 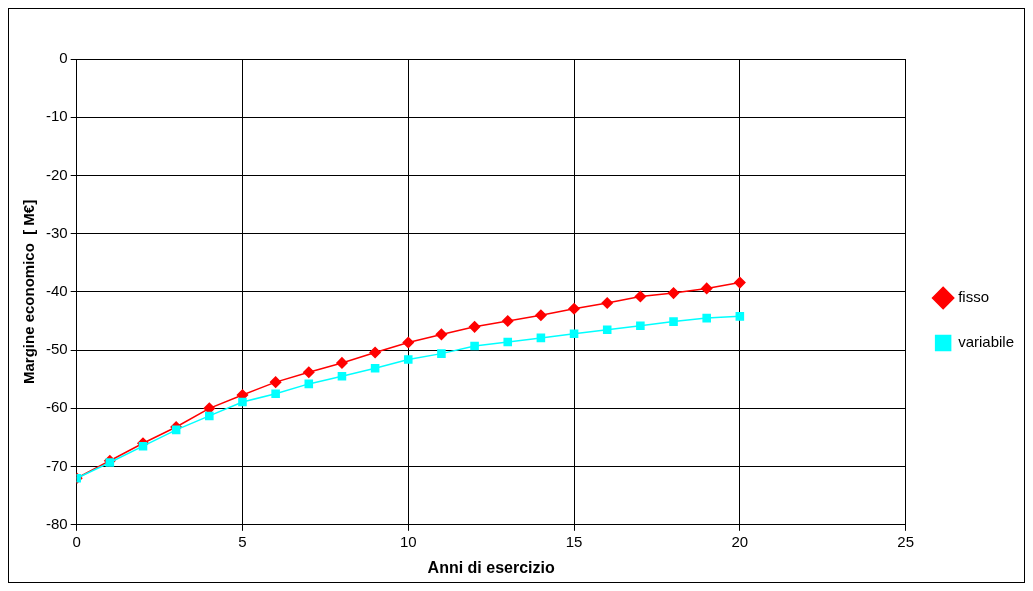 I want to click on y-tick-label: -80, so click(x=56, y=523).